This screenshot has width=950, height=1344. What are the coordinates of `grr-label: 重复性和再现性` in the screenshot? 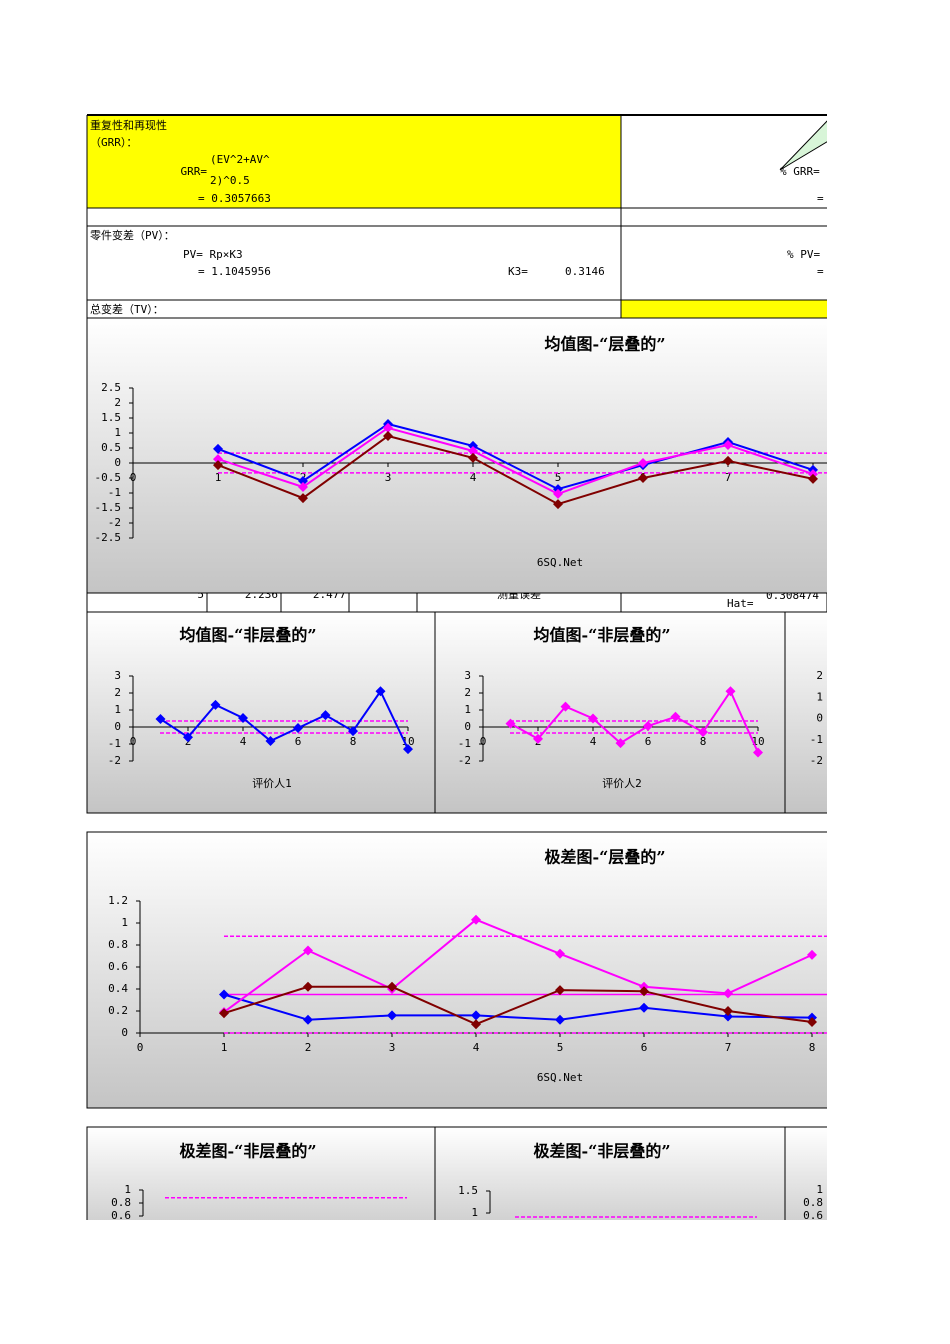 It's located at (128, 125).